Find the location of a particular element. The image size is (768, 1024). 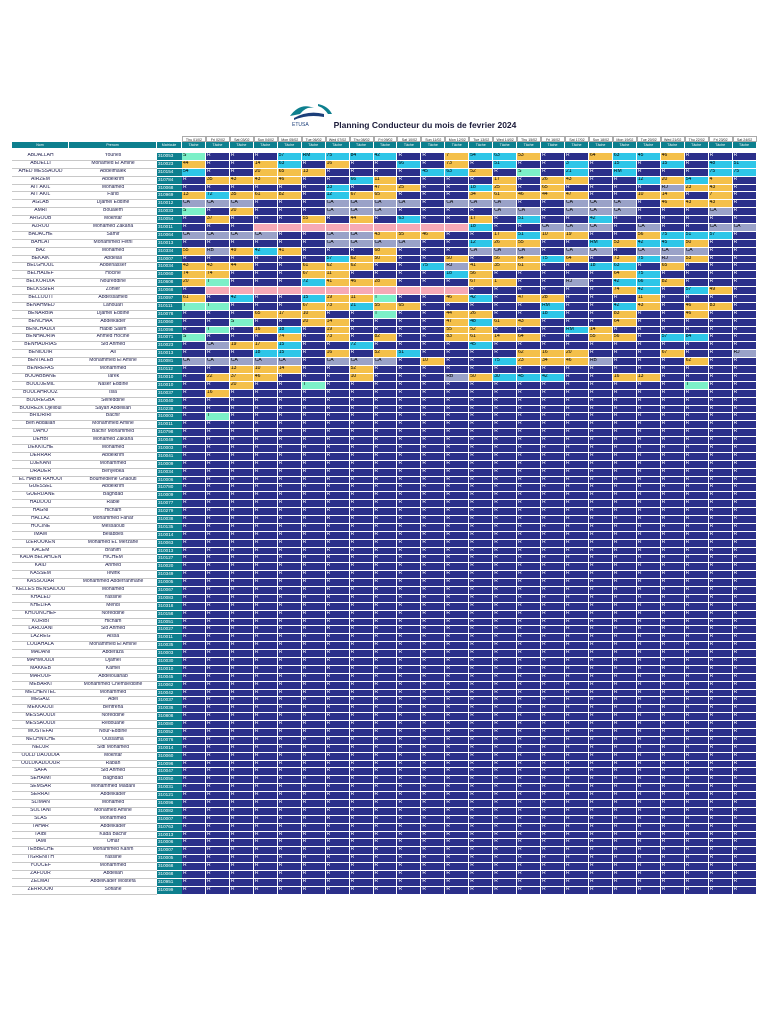

driver-name: DRADER is located at coordinates (40, 472).